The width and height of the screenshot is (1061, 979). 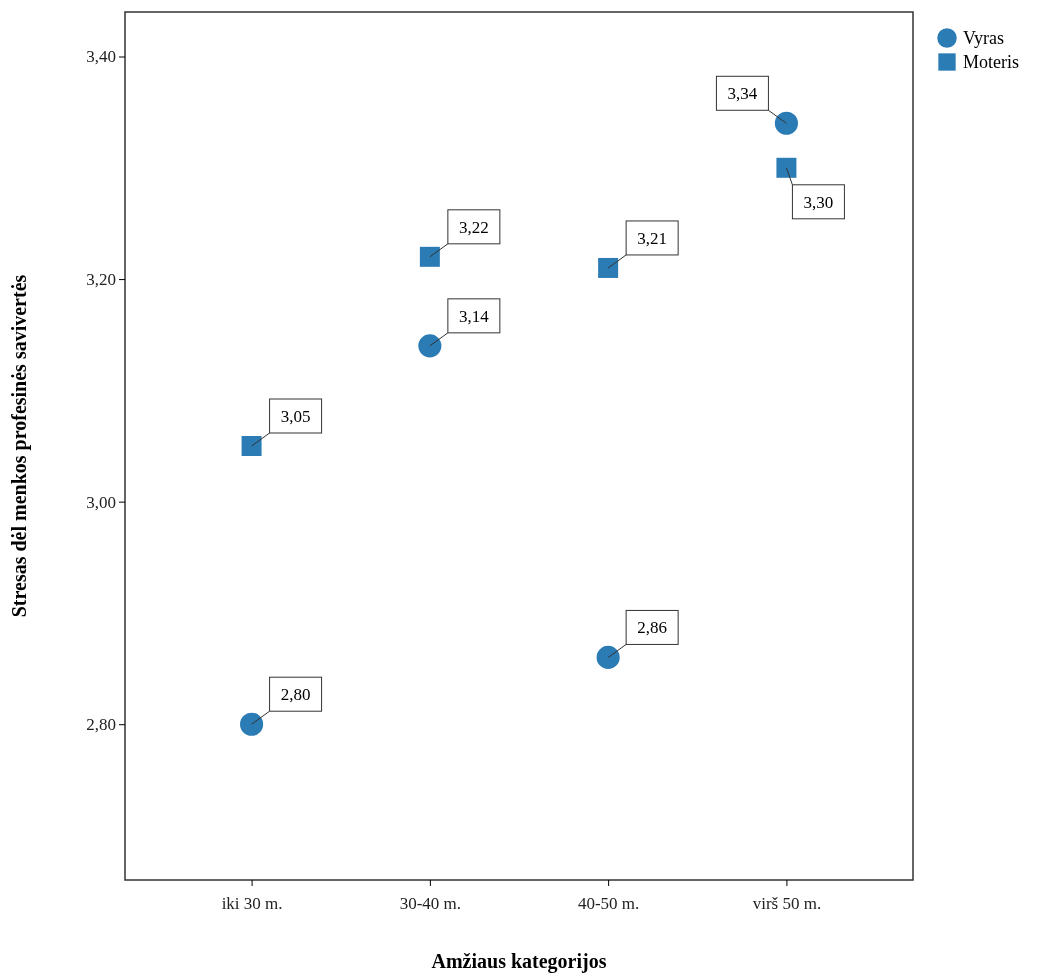 What do you see at coordinates (652, 238) in the screenshot?
I see `data-label: 3,21` at bounding box center [652, 238].